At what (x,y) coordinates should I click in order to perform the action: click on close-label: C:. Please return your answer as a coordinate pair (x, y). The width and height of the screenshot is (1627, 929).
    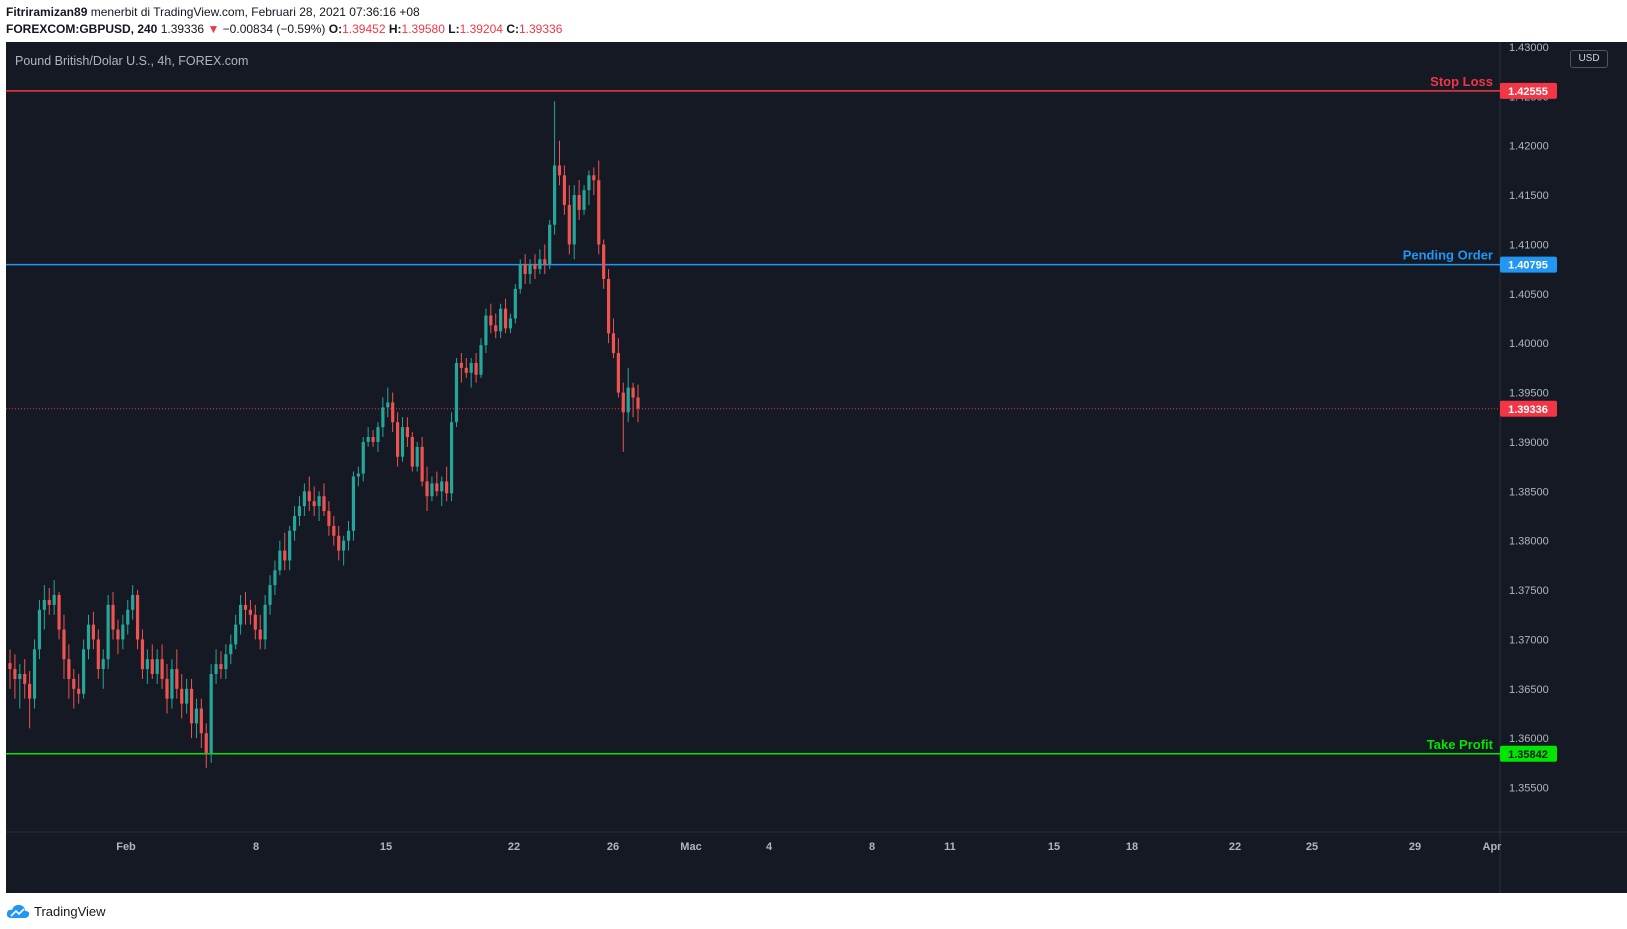
    Looking at the image, I should click on (512, 29).